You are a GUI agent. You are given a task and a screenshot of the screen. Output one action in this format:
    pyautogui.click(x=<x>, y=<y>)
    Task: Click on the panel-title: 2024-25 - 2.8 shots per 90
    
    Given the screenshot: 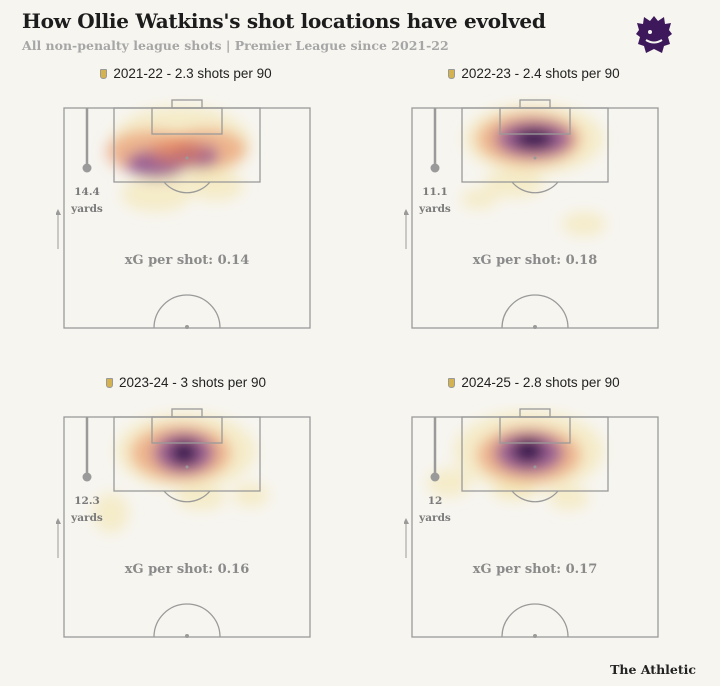 What is the action you would take?
    pyautogui.click(x=540, y=382)
    